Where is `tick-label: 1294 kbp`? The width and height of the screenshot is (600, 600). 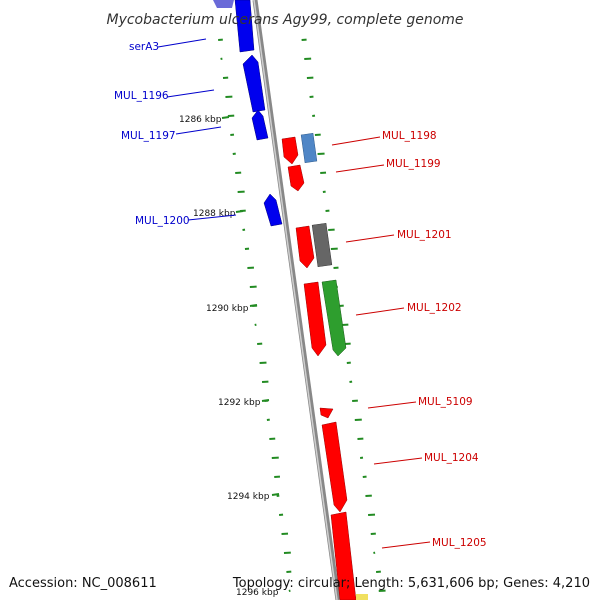
tick-label: 1294 kbp is located at coordinates (248, 497).